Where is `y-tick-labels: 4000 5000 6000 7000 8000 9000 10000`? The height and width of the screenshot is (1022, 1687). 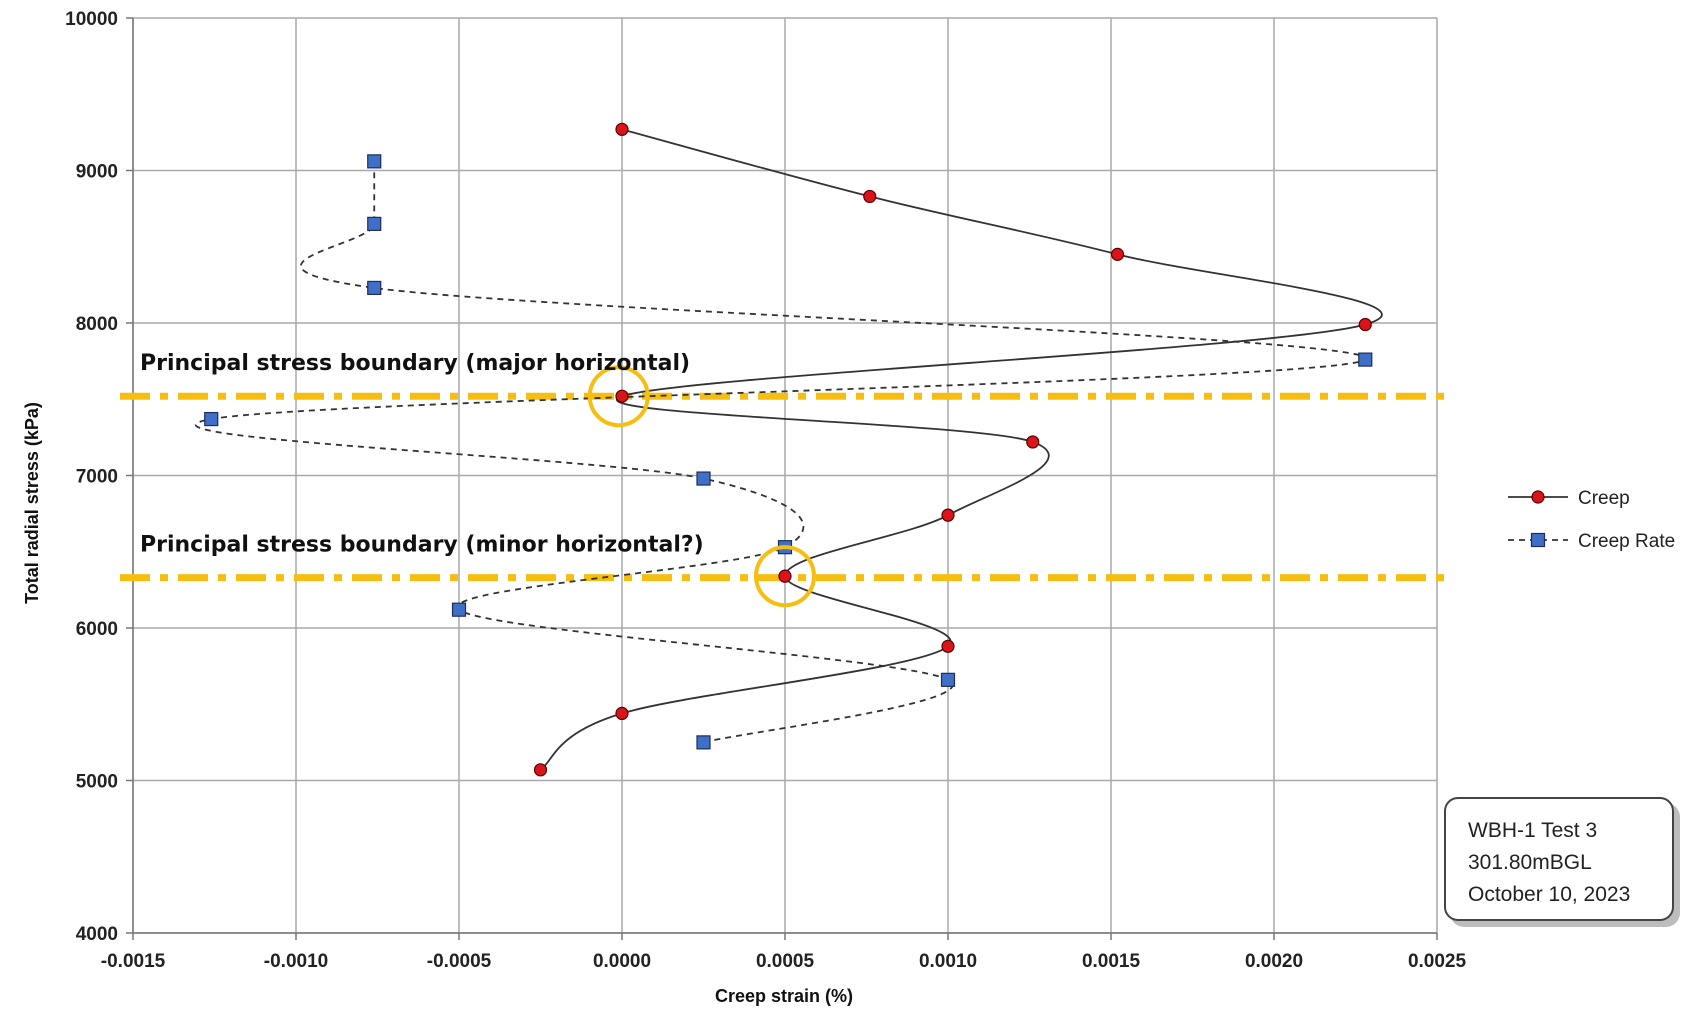 y-tick-labels: 4000 5000 6000 7000 8000 9000 10000 is located at coordinates (91, 477).